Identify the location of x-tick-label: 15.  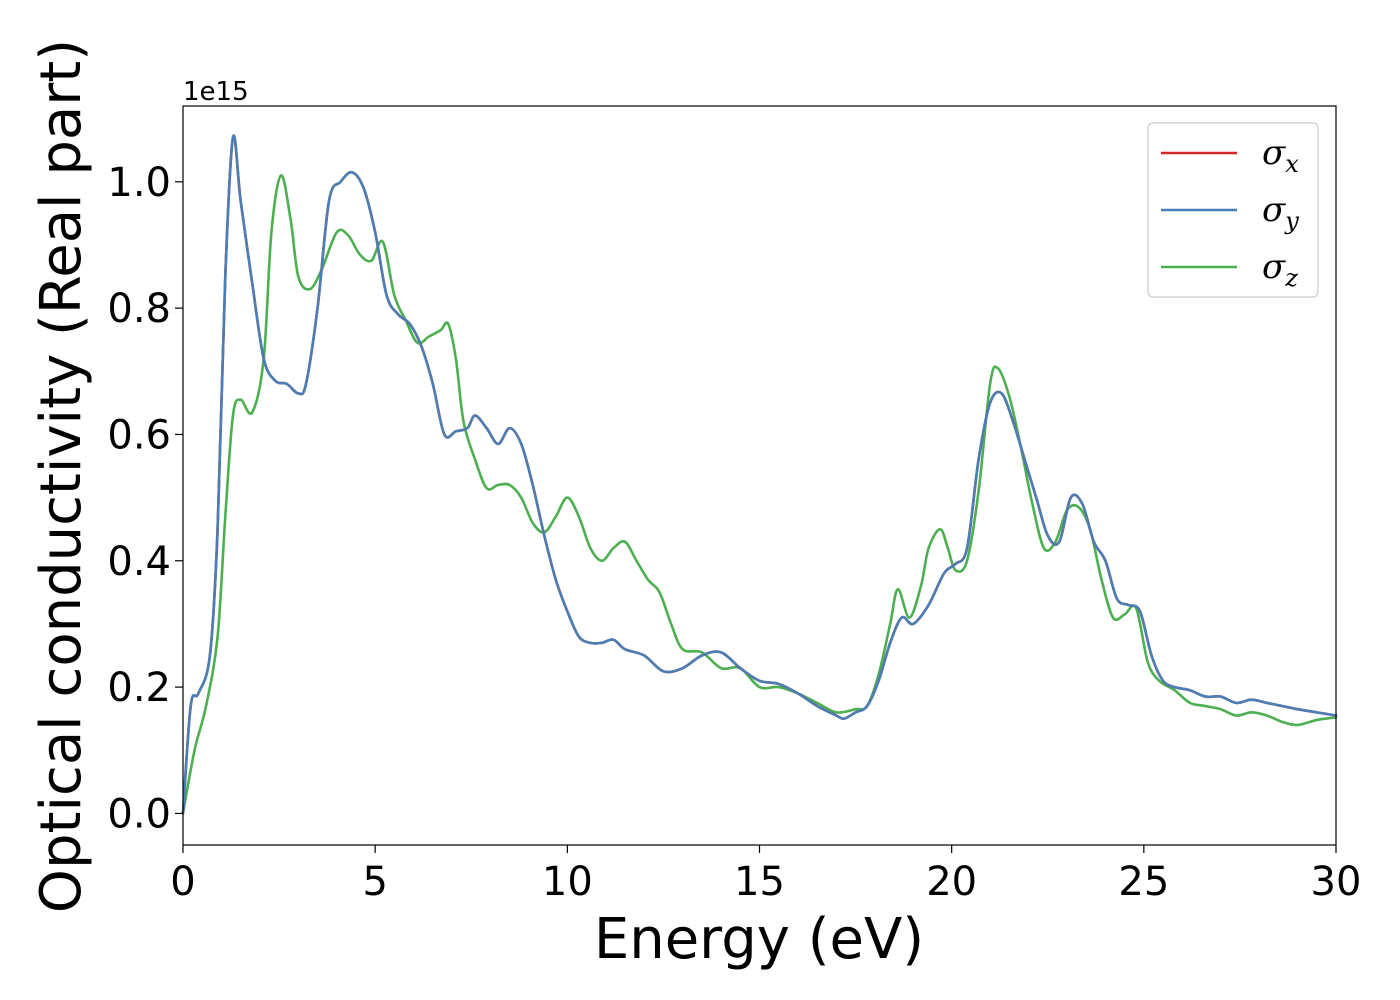
(759, 882).